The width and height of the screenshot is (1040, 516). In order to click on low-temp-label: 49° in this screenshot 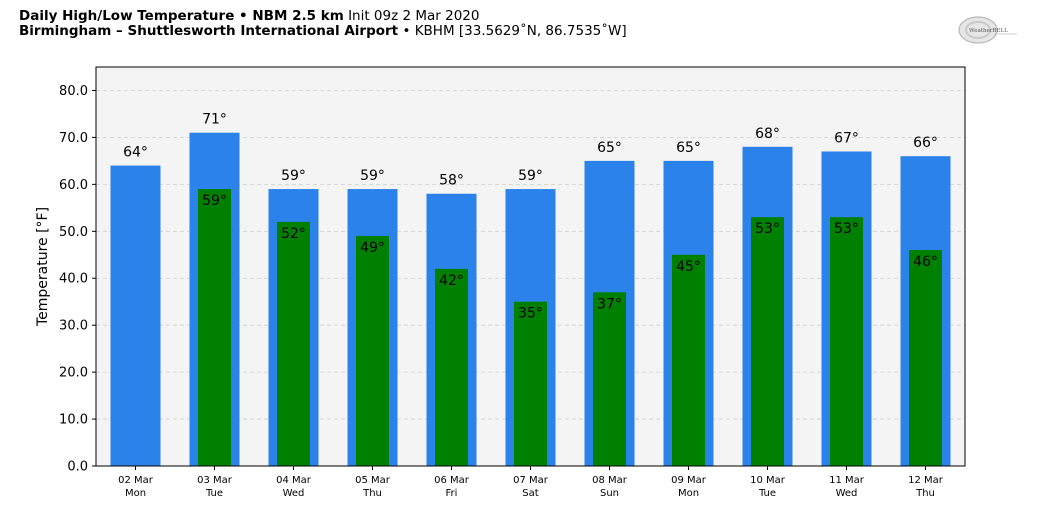, I will do `click(372, 248)`.